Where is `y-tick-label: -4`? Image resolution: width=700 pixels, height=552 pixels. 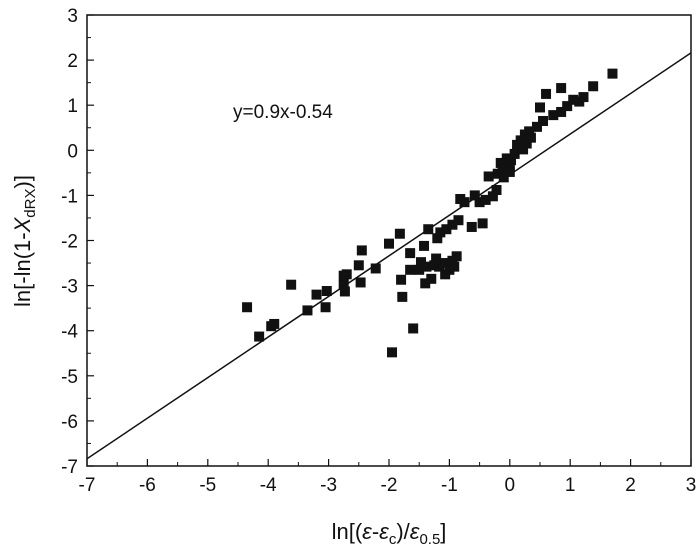 y-tick-label: -4 is located at coordinates (69, 332).